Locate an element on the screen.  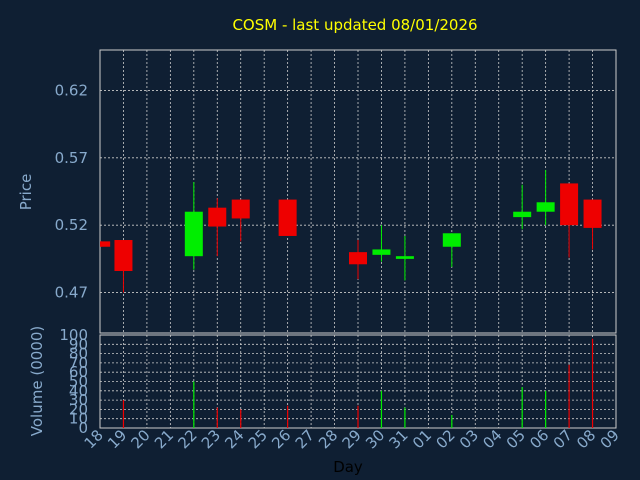
x-tick-label: 24 is located at coordinates (234, 439).